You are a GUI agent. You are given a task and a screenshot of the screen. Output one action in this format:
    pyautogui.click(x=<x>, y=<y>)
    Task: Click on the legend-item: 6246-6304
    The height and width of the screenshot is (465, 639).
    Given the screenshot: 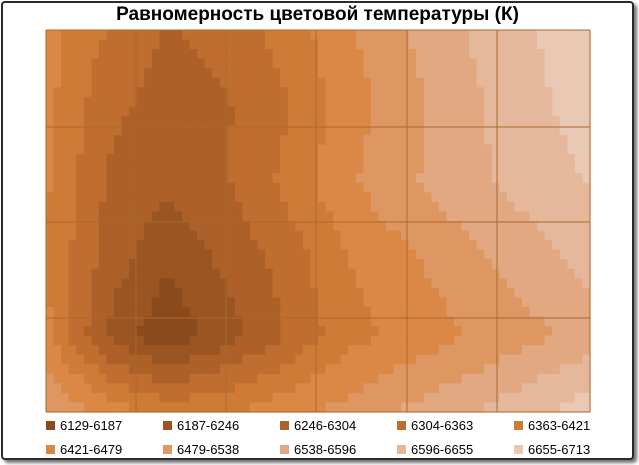 What is the action you would take?
    pyautogui.click(x=338, y=425)
    